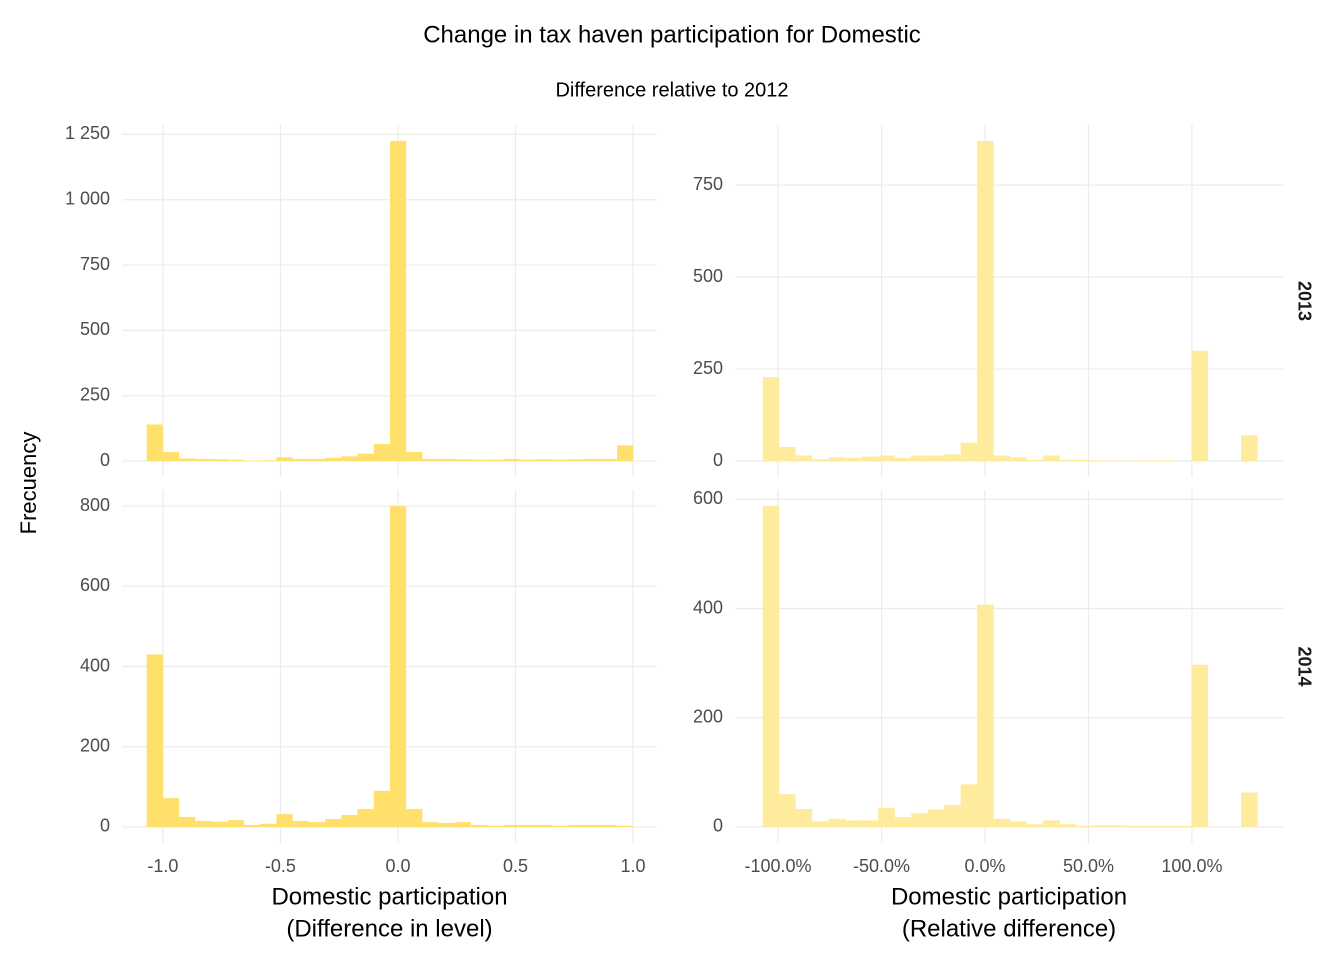 Image resolution: width=1344 pixels, height=960 pixels. What do you see at coordinates (1088, 866) in the screenshot?
I see `x-tick-label: 50.0%` at bounding box center [1088, 866].